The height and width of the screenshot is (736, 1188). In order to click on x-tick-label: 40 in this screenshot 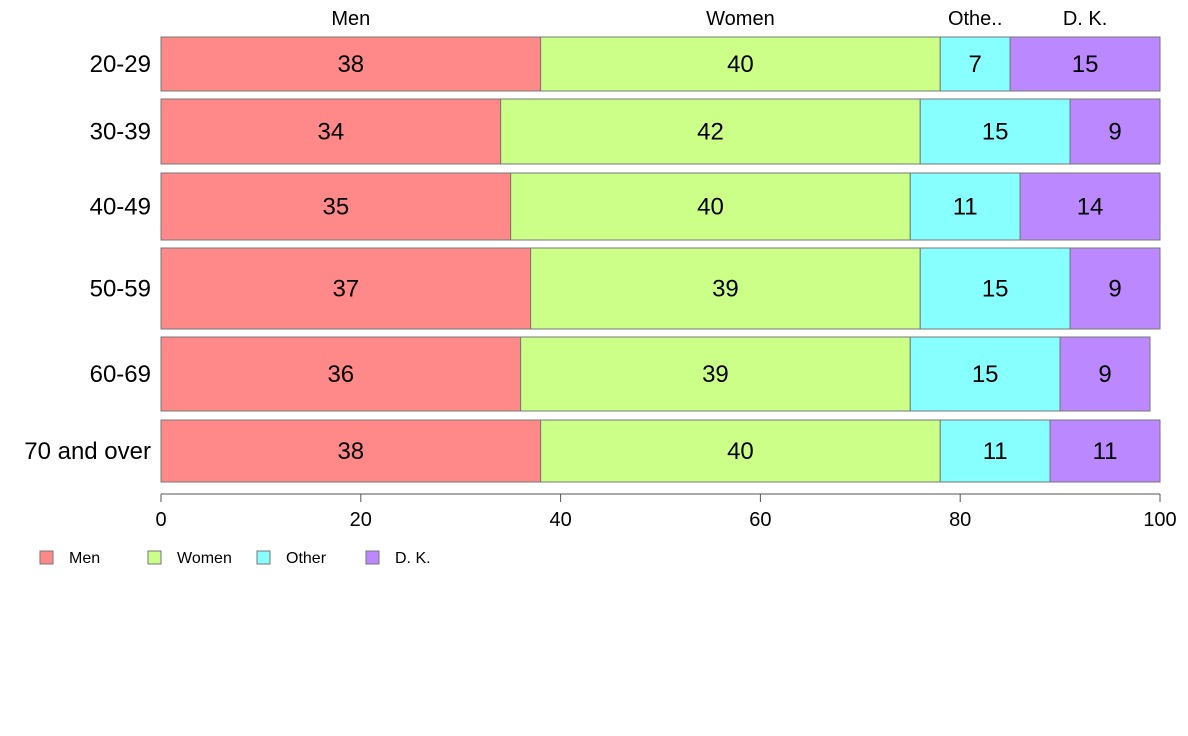, I will do `click(560, 520)`.